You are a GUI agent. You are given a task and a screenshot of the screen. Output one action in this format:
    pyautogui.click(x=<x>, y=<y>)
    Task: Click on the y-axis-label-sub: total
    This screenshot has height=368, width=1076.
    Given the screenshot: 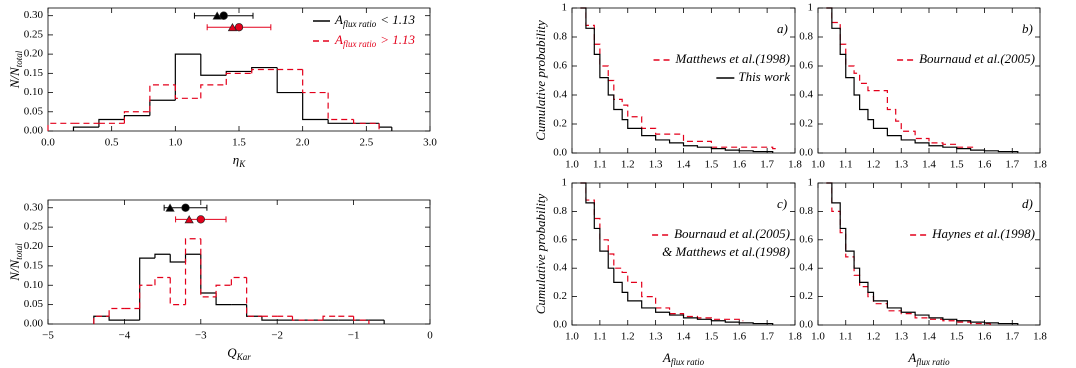 What is the action you would take?
    pyautogui.click(x=19, y=58)
    